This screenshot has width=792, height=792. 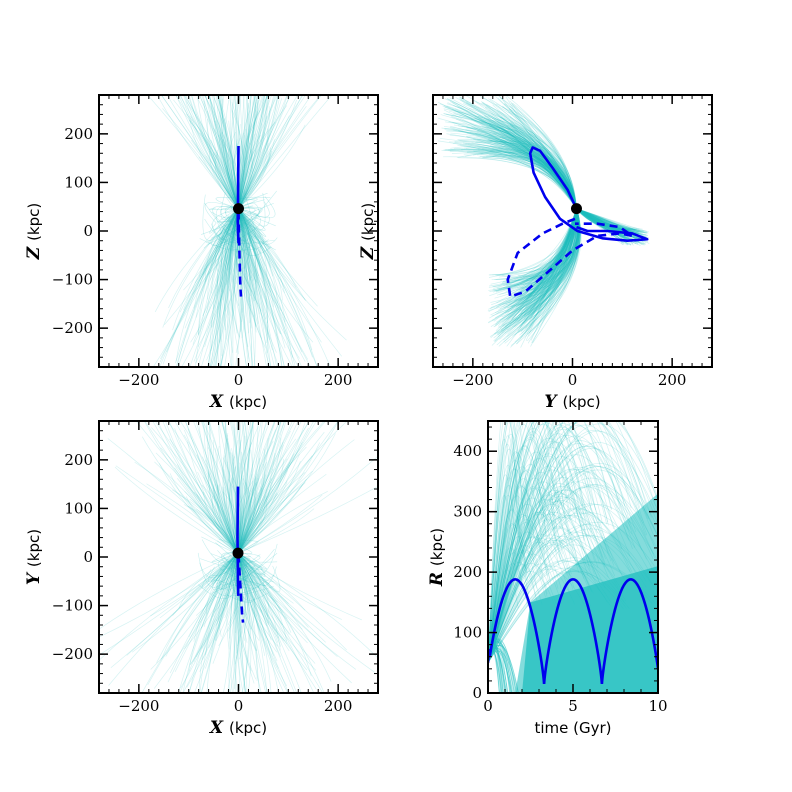 What do you see at coordinates (138, 380) in the screenshot?
I see `x-tick-label: −200` at bounding box center [138, 380].